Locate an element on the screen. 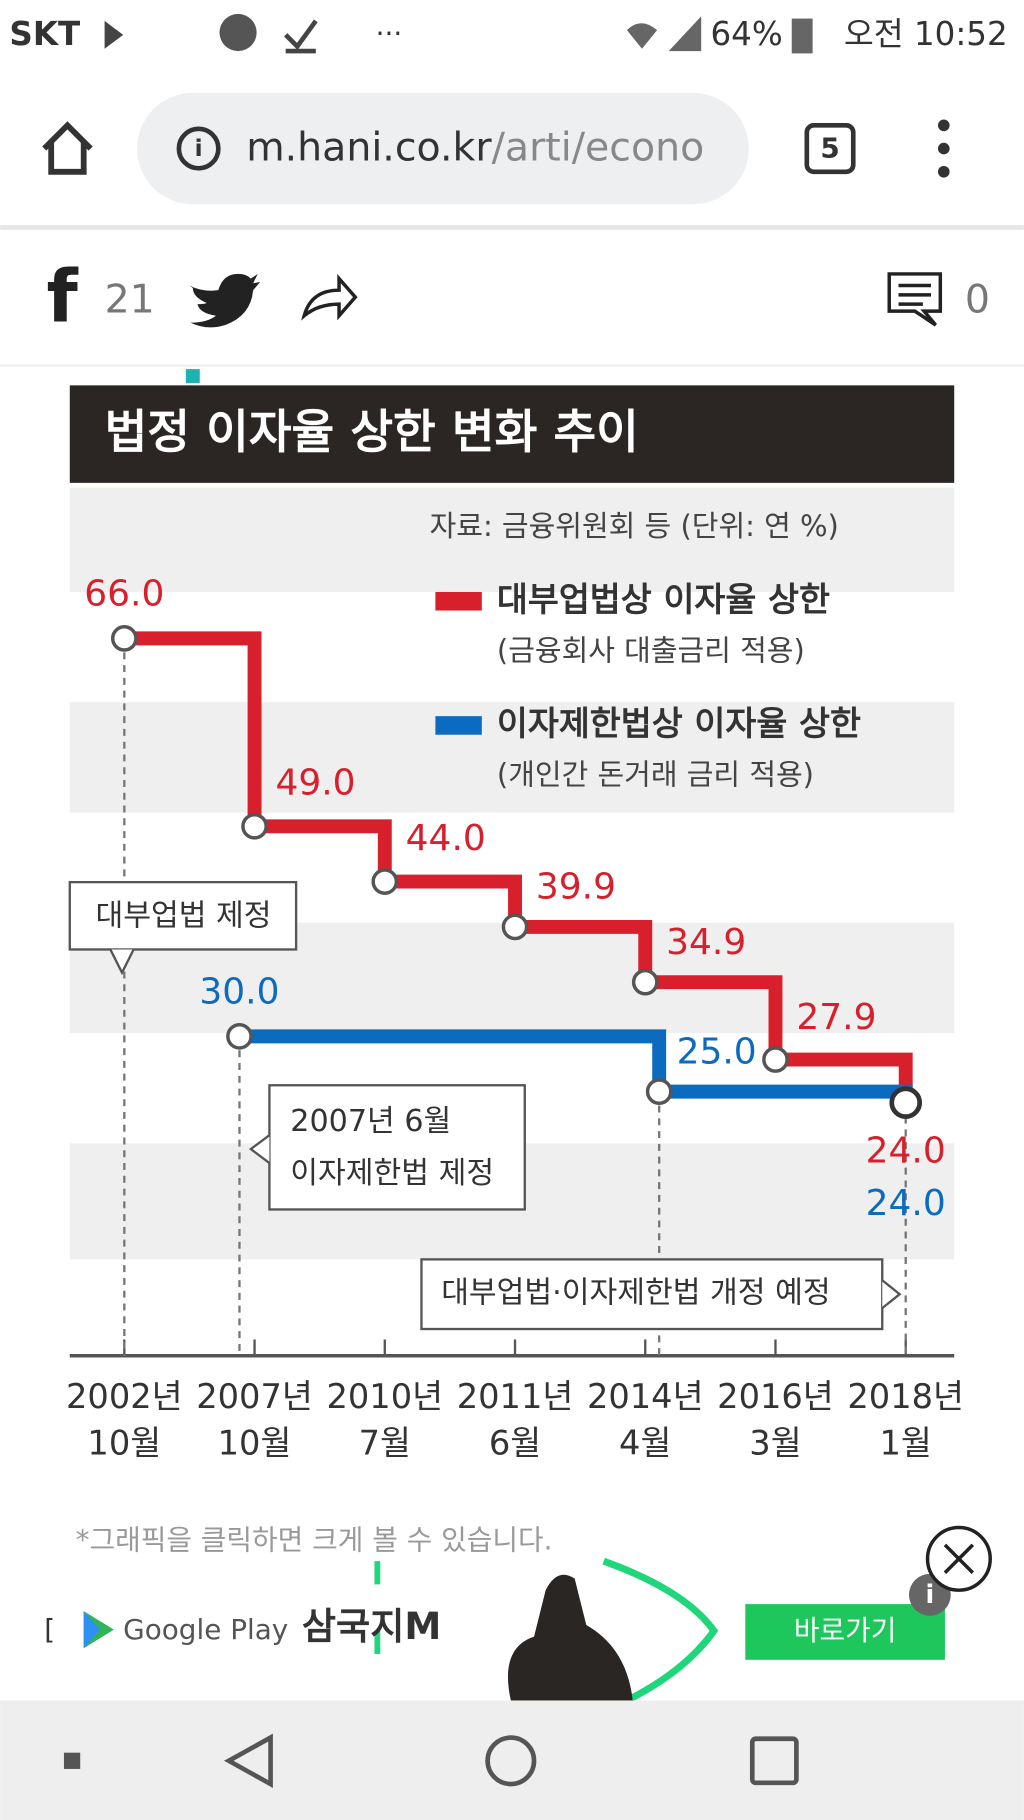 This screenshot has height=1820, width=1024. nav-back is located at coordinates (248, 1760).